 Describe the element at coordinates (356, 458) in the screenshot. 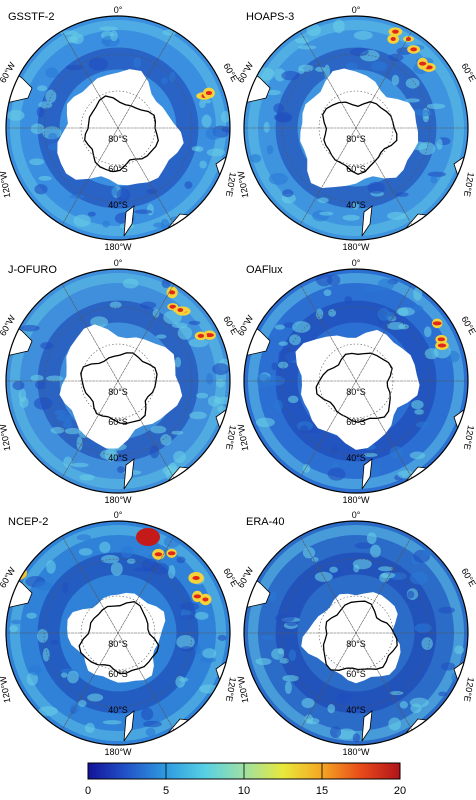

I see `map-axis-label: 40°S` at that location.